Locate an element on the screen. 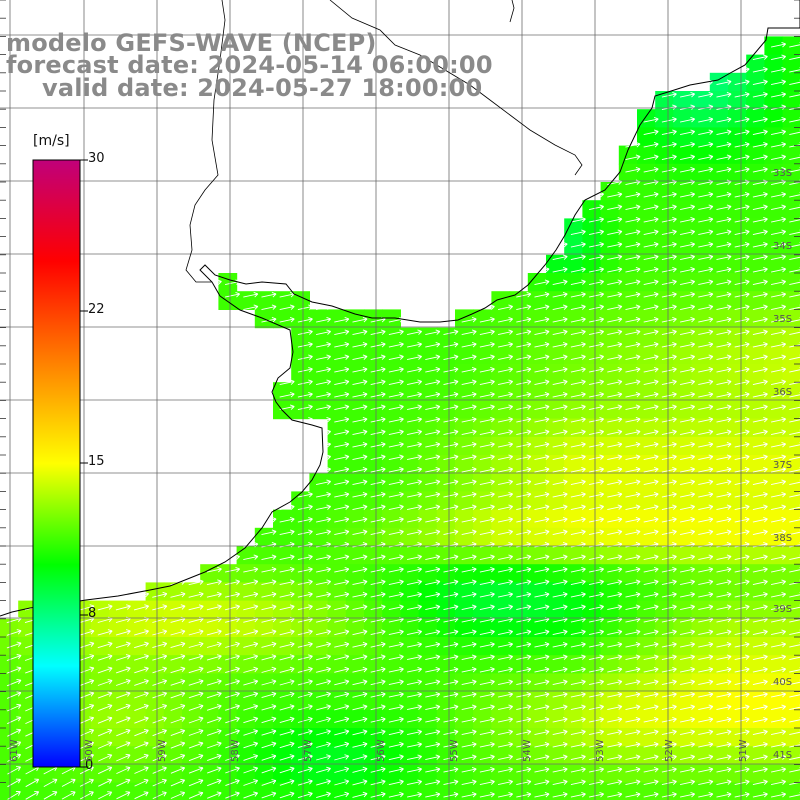  colorbar-tick-label: 22 is located at coordinates (96, 309).